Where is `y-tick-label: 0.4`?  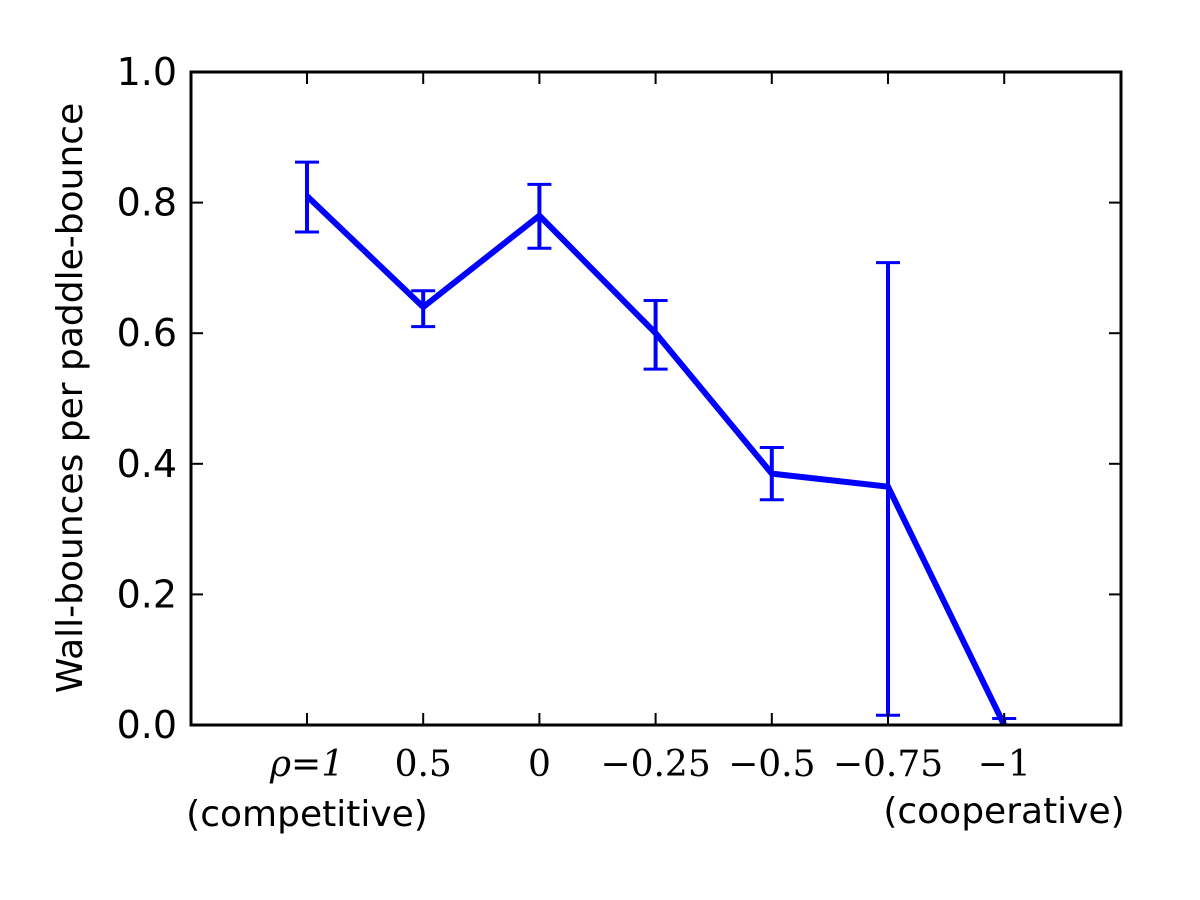
y-tick-label: 0.4 is located at coordinates (147, 464).